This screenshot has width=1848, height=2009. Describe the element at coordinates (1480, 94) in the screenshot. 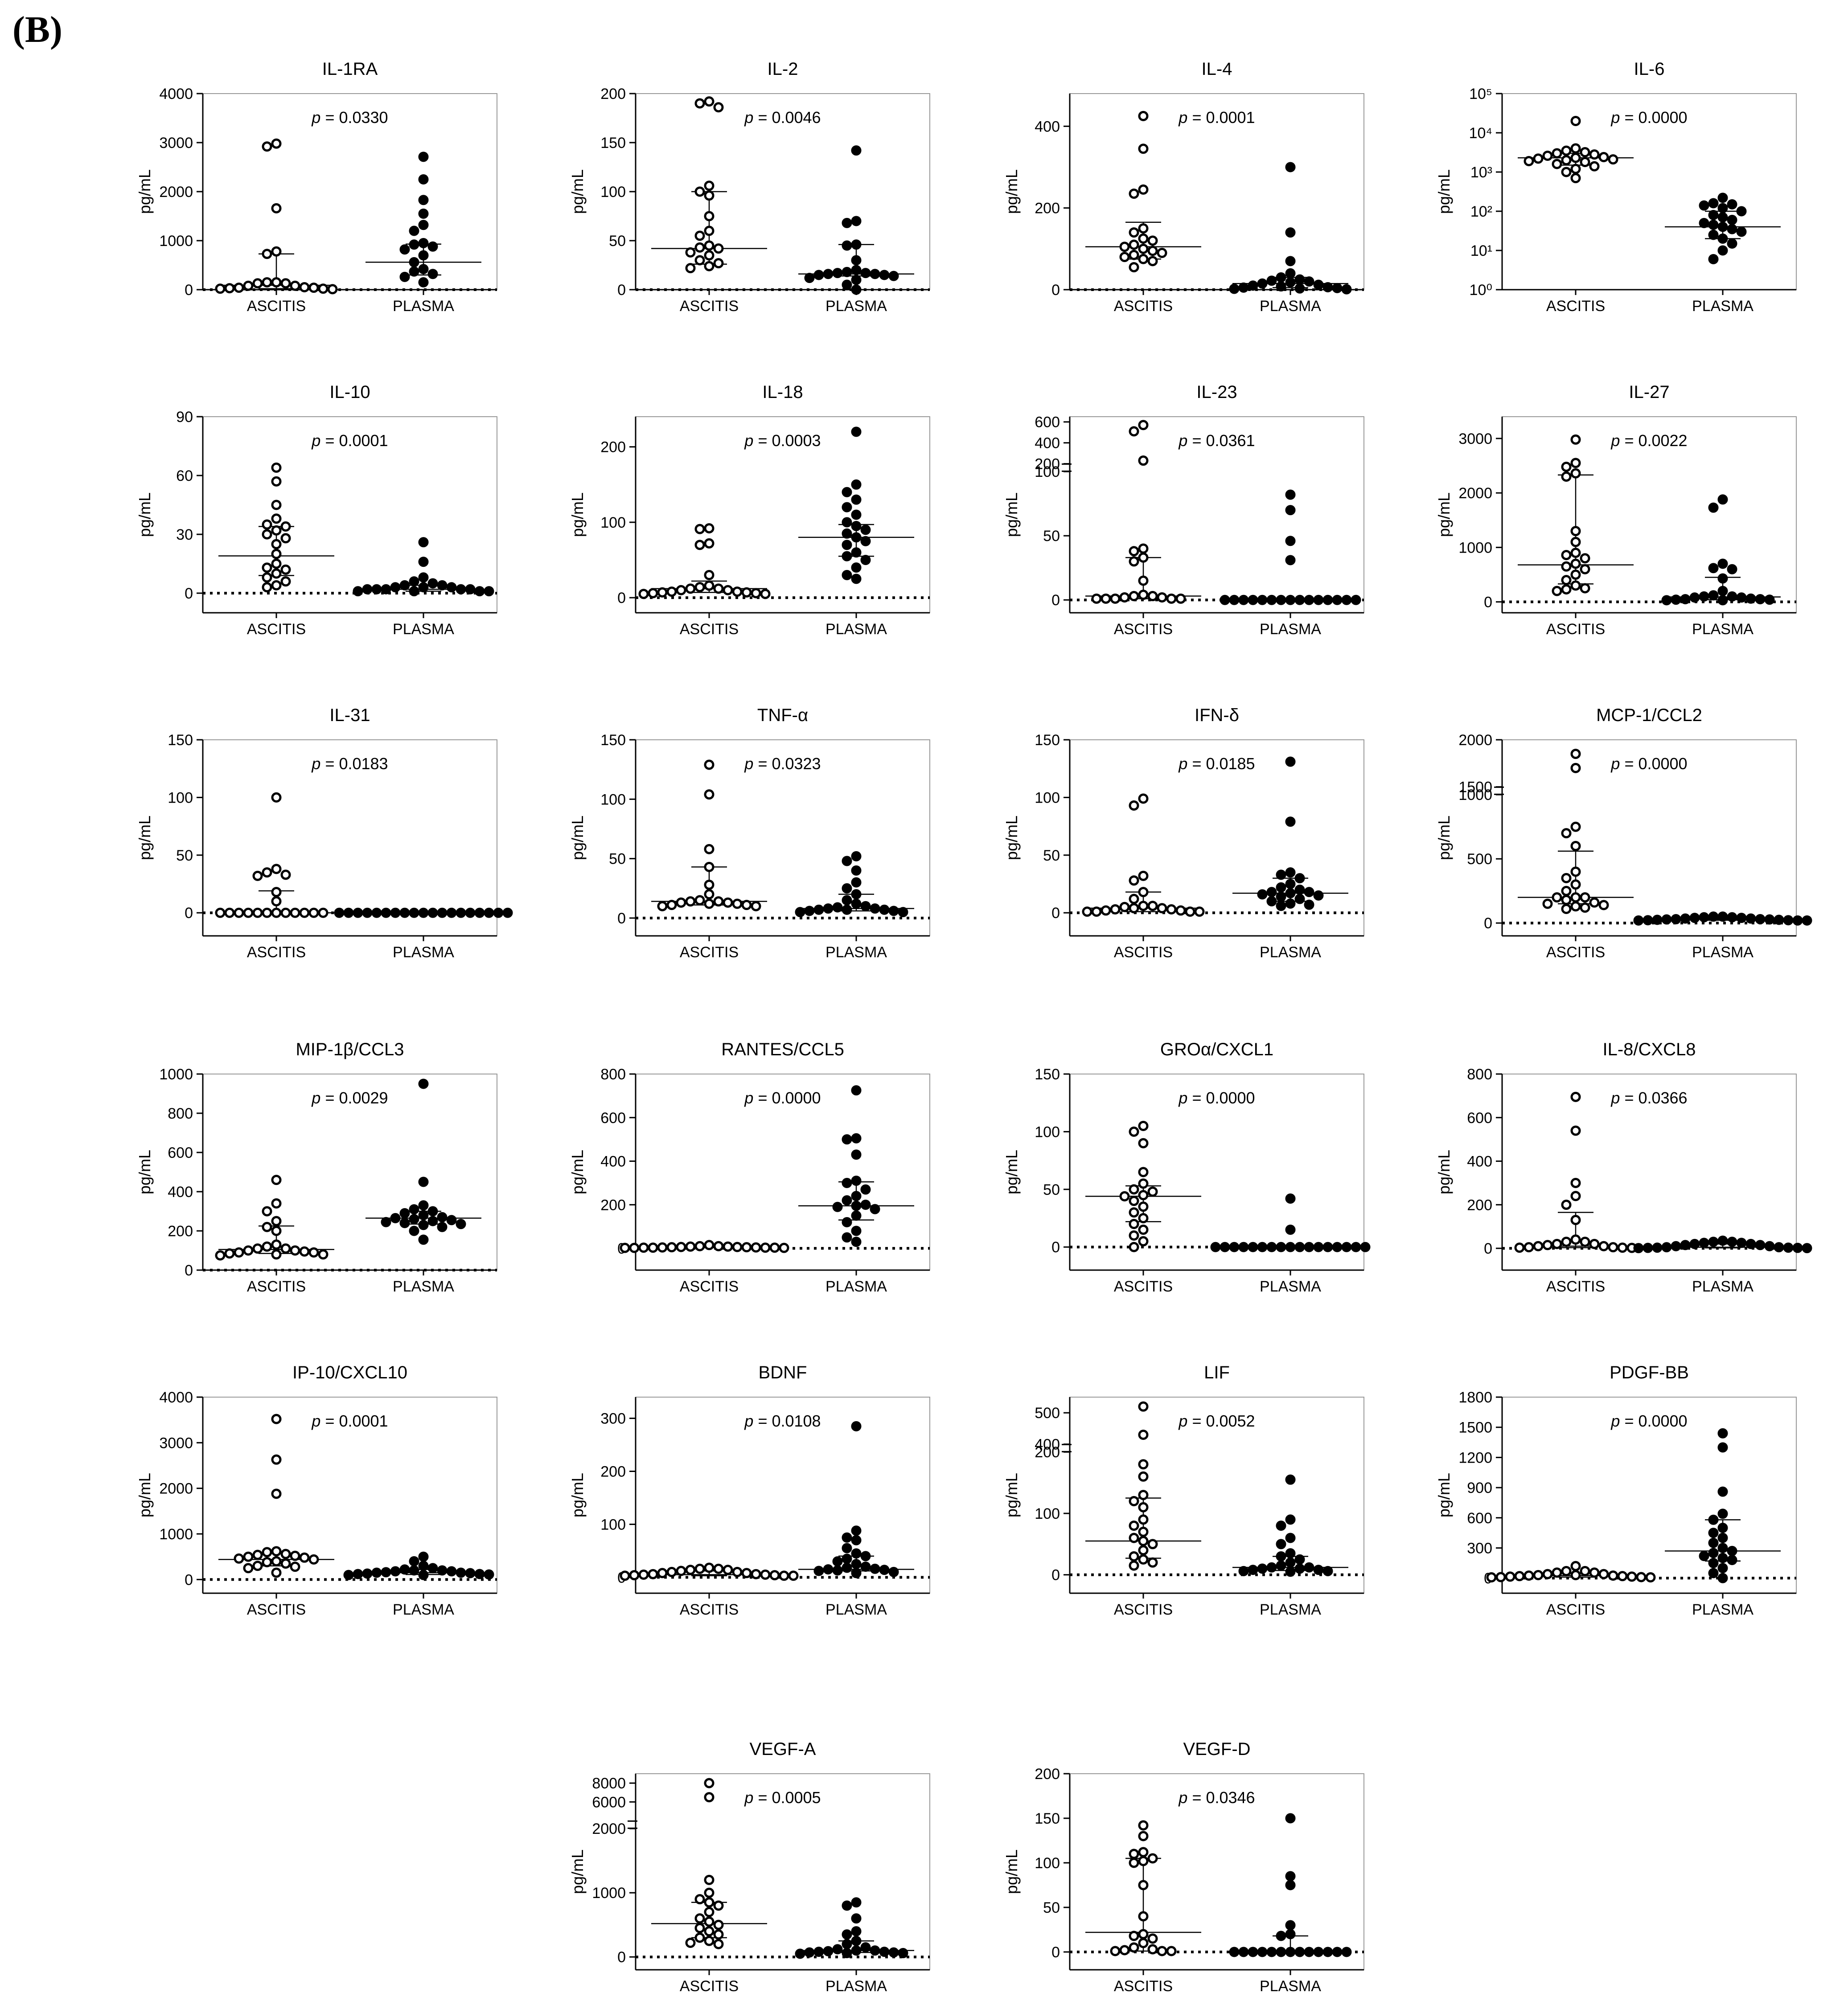

I see `y-tick-label: 10⁵` at that location.